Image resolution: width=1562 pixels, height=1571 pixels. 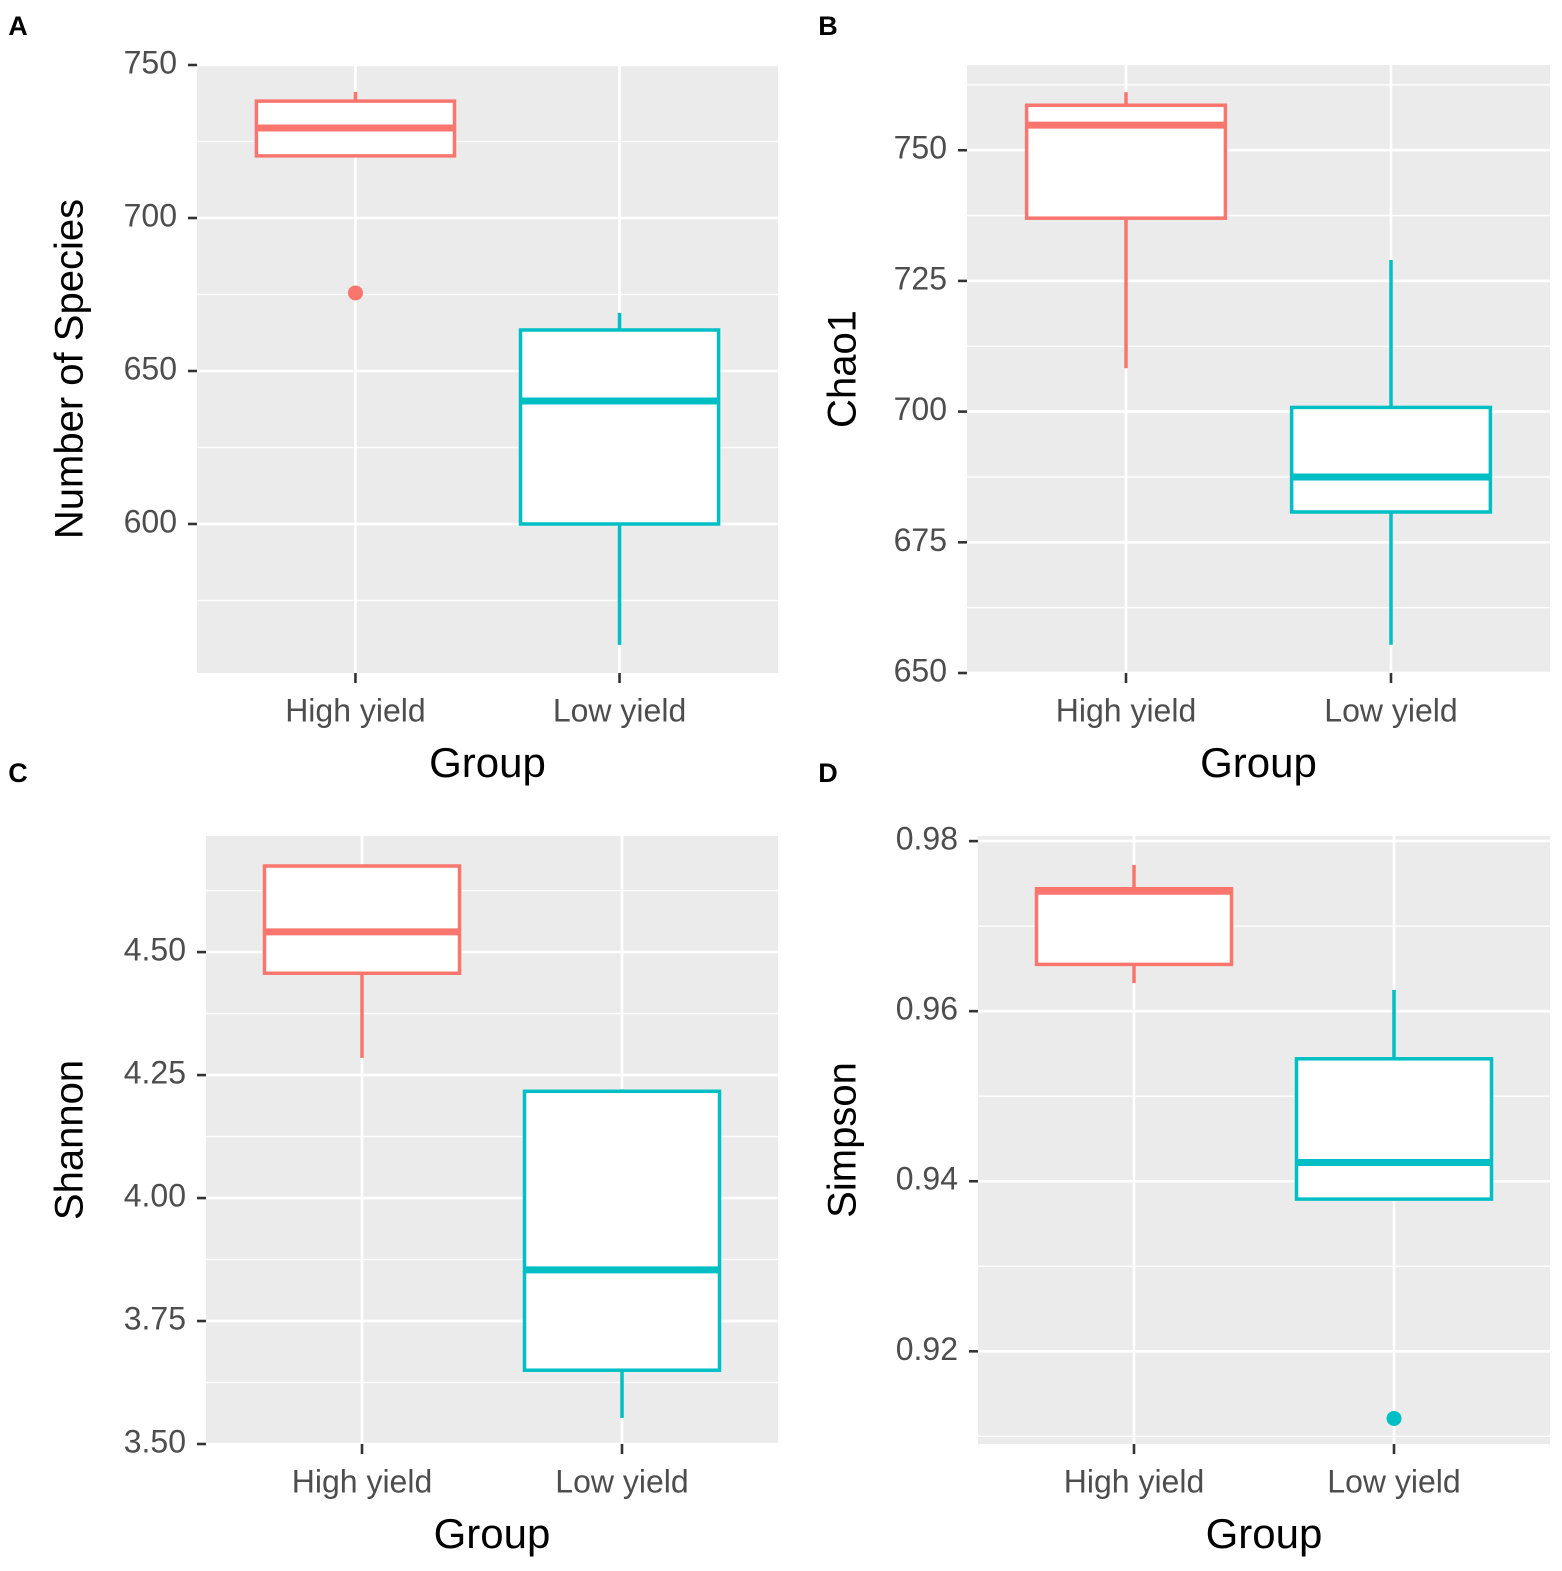 I want to click on y-axis-title: Simpson, so click(x=843, y=1140).